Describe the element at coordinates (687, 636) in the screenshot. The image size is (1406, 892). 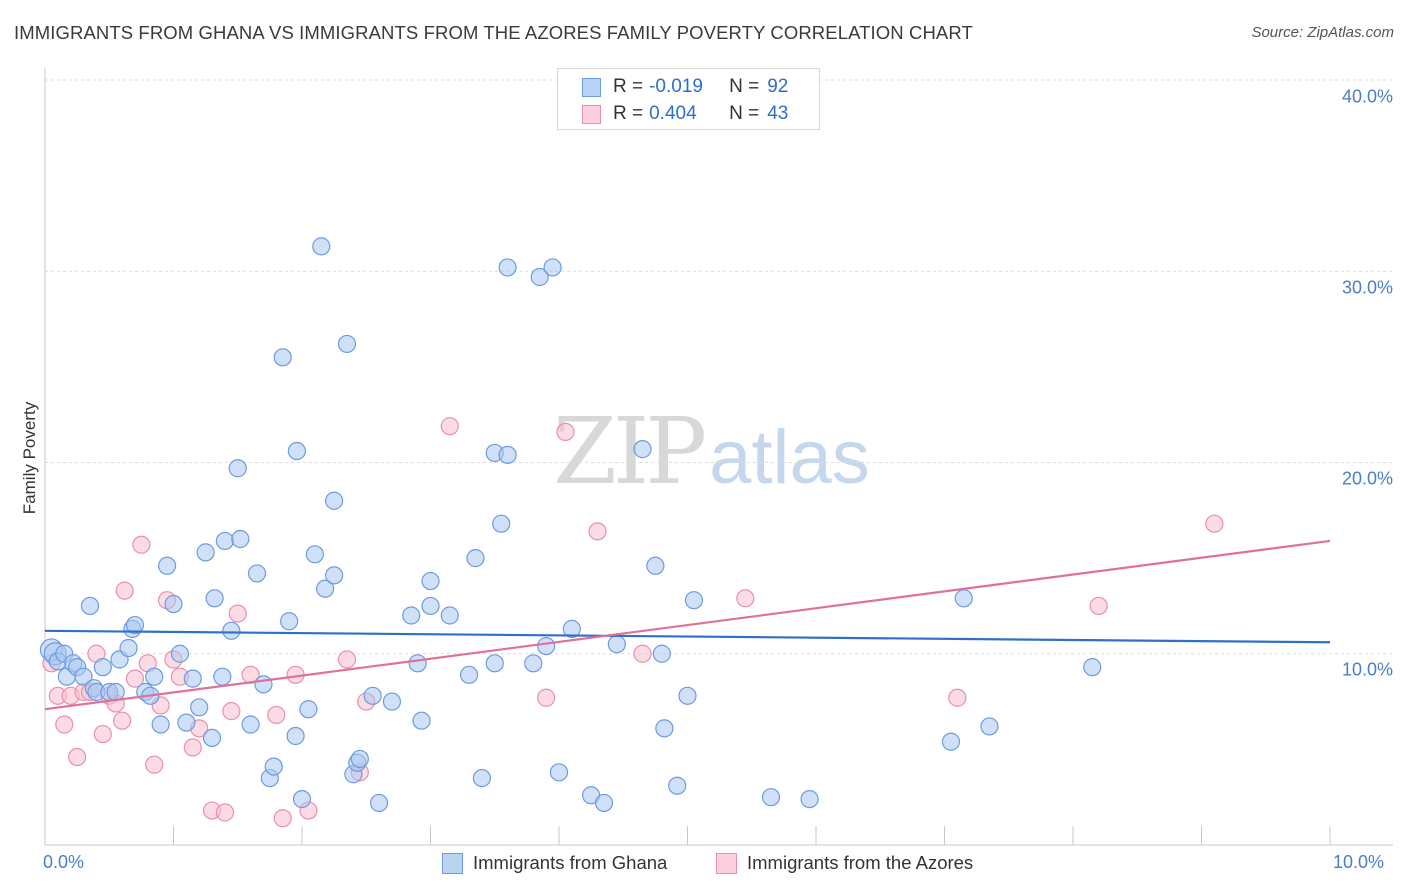
I see `ghana-trend-line` at that location.